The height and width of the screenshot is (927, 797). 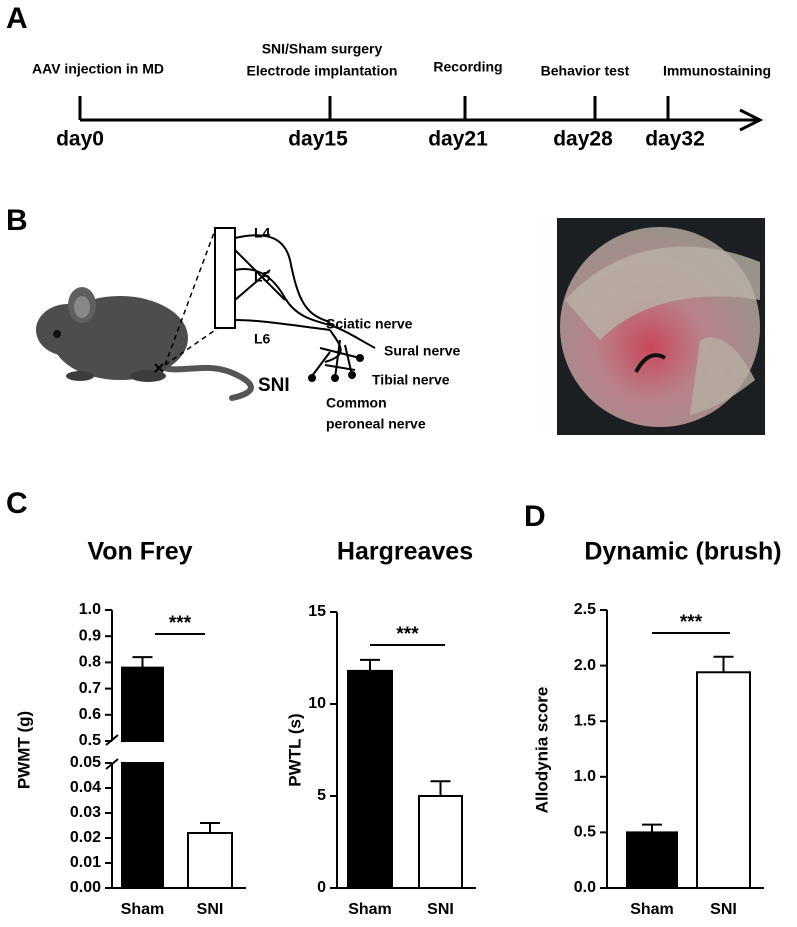 I want to click on event-label: SNI/Sham surgery, so click(x=322, y=49).